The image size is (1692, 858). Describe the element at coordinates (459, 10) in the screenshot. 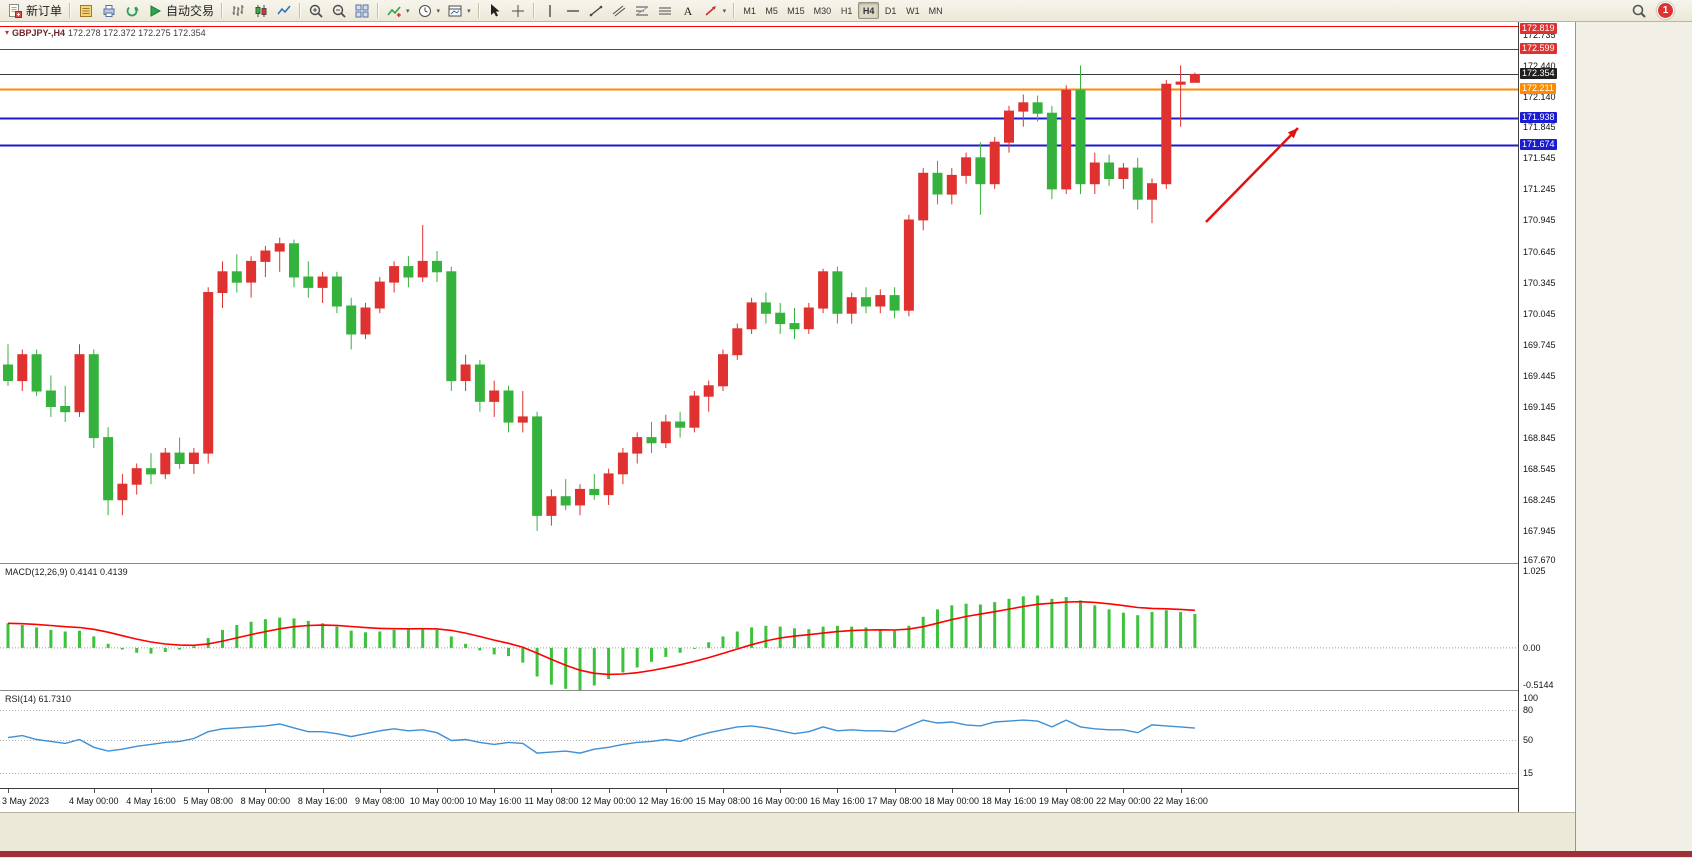

I see `templates-button: ▾` at that location.